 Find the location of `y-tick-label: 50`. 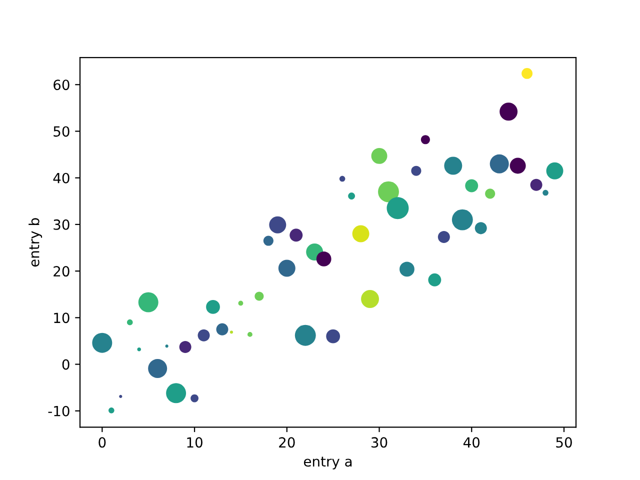

y-tick-label: 50 is located at coordinates (62, 131).